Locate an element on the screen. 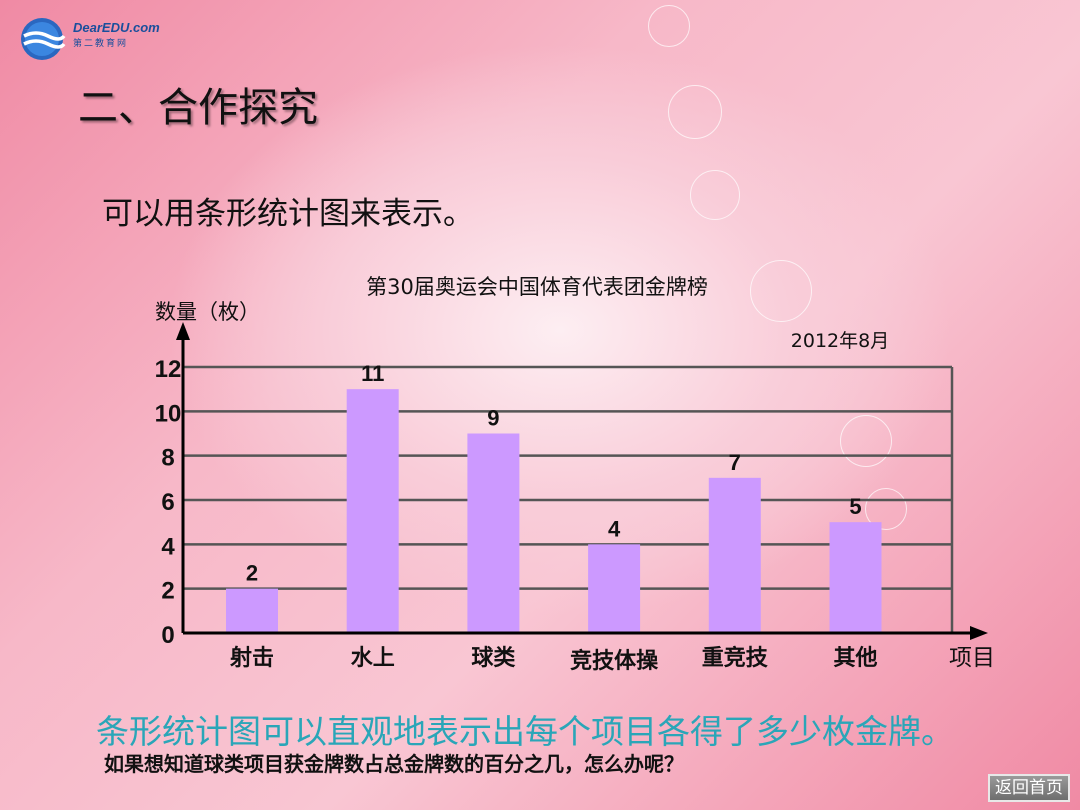 The height and width of the screenshot is (810, 1080). y-tick-label: 6 is located at coordinates (167, 502).